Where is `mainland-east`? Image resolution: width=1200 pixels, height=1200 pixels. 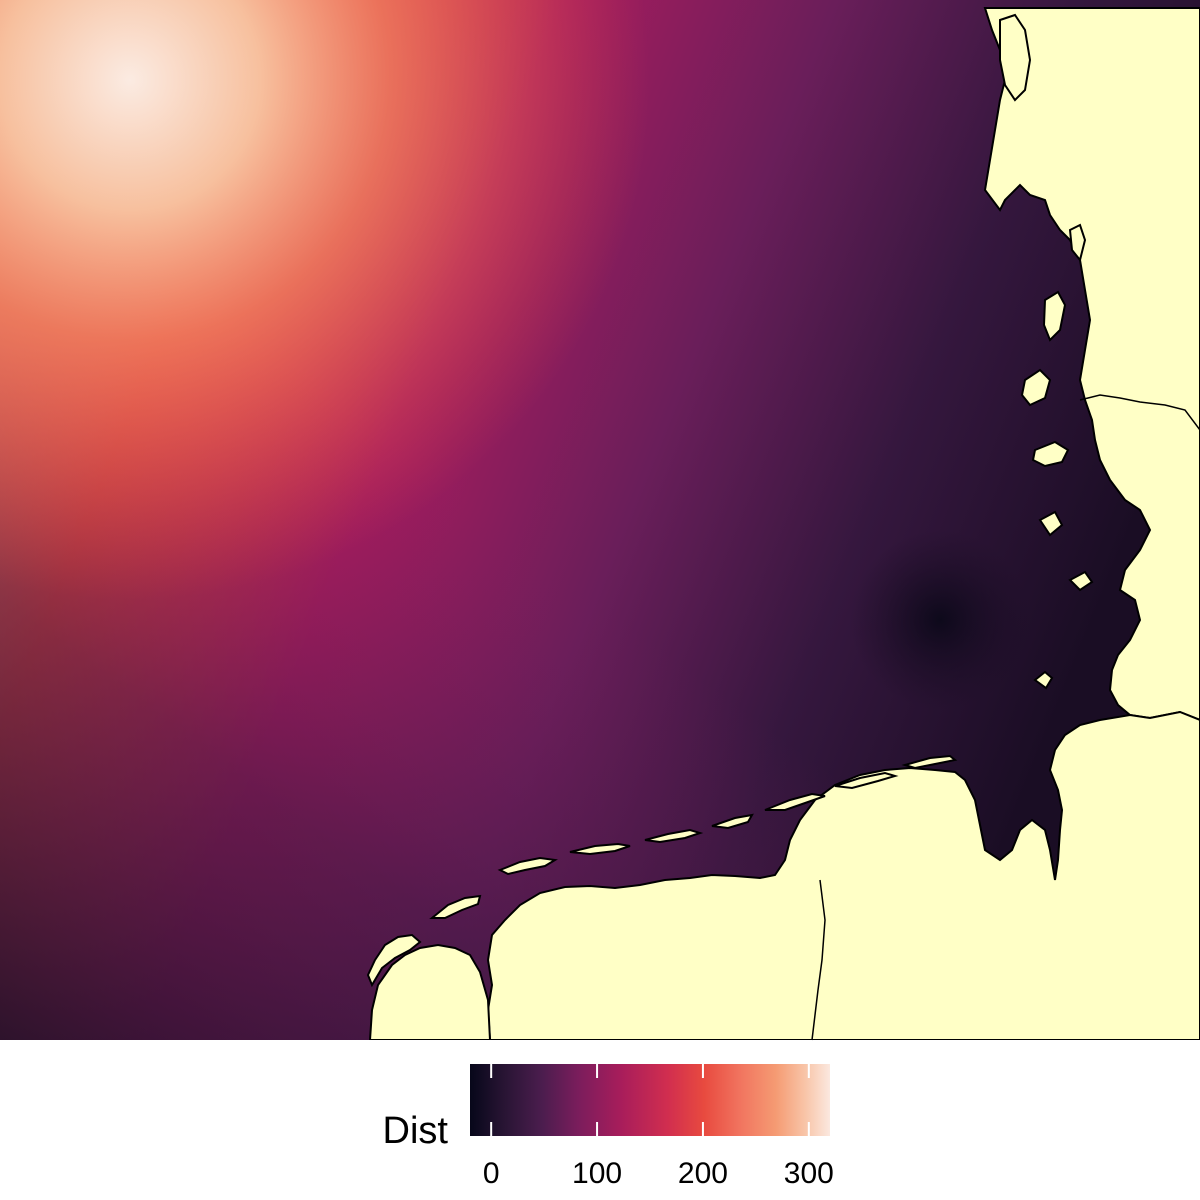 mainland-east is located at coordinates (1091, 364).